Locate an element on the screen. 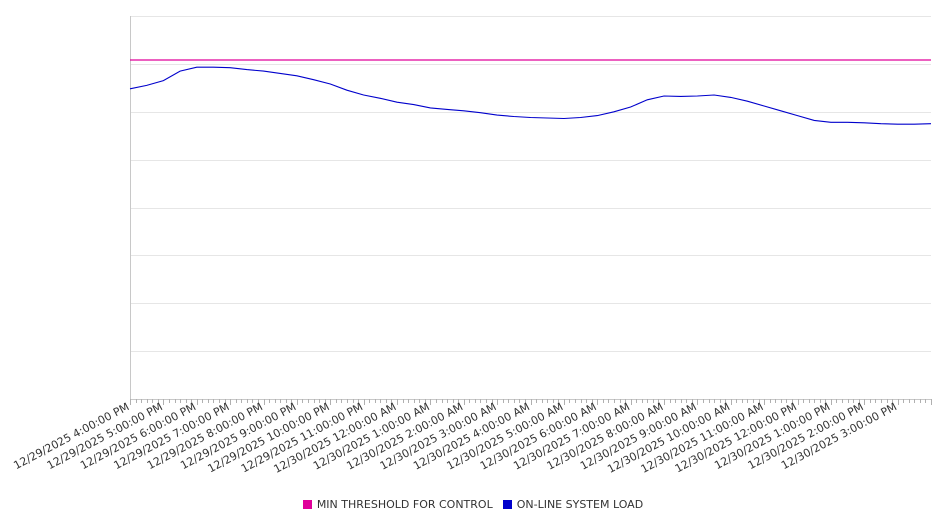  legend-item-threshold: MIN THRESHOLD FOR CONTROL is located at coordinates (397, 504).